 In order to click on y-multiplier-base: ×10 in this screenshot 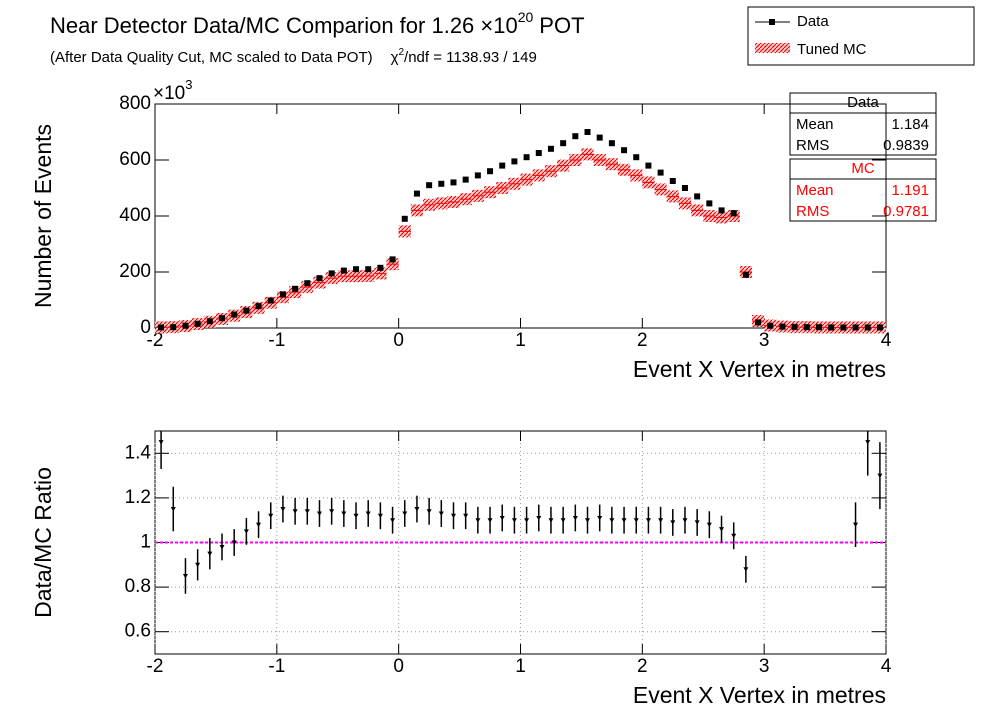, I will do `click(169, 93)`.